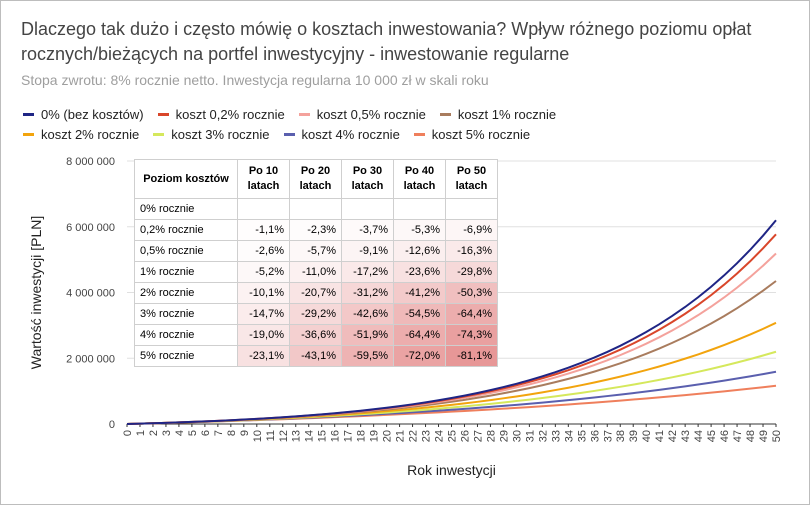 Image resolution: width=810 pixels, height=505 pixels. Describe the element at coordinates (686, 436) in the screenshot. I see `x-tick-label: 43` at that location.